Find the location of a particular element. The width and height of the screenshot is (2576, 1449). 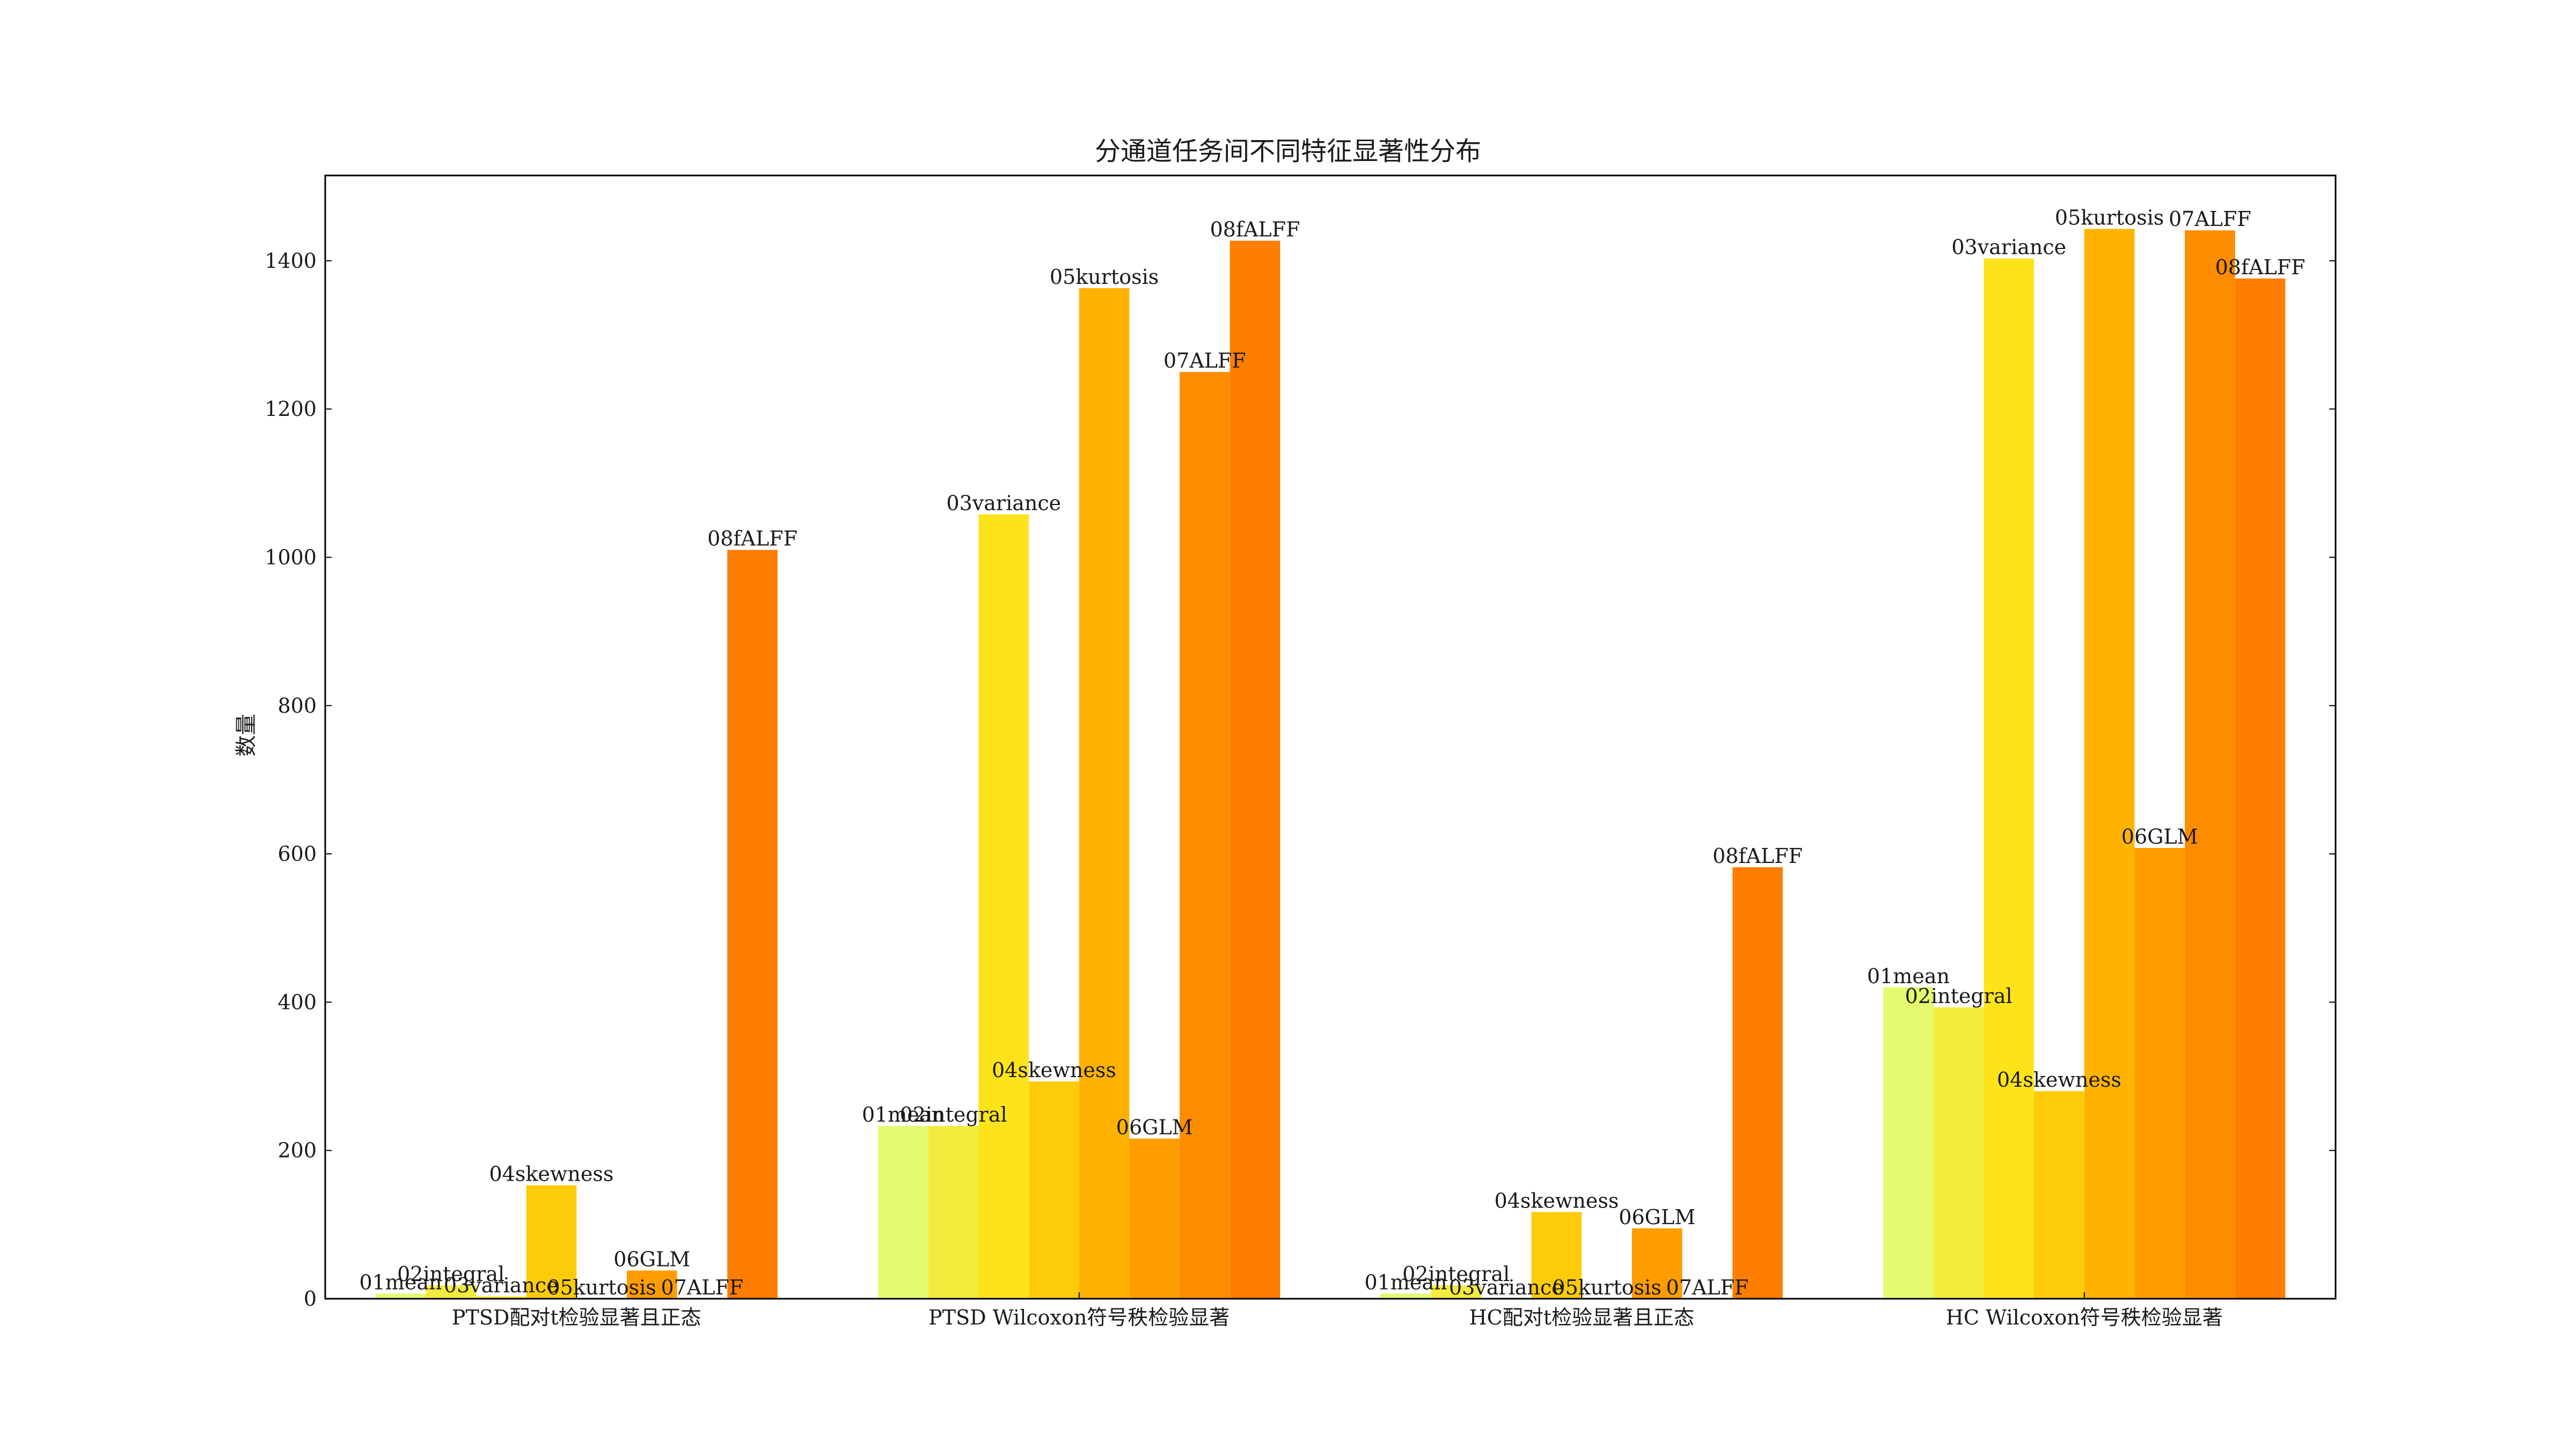

y-tick-label: 800 is located at coordinates (297, 706).